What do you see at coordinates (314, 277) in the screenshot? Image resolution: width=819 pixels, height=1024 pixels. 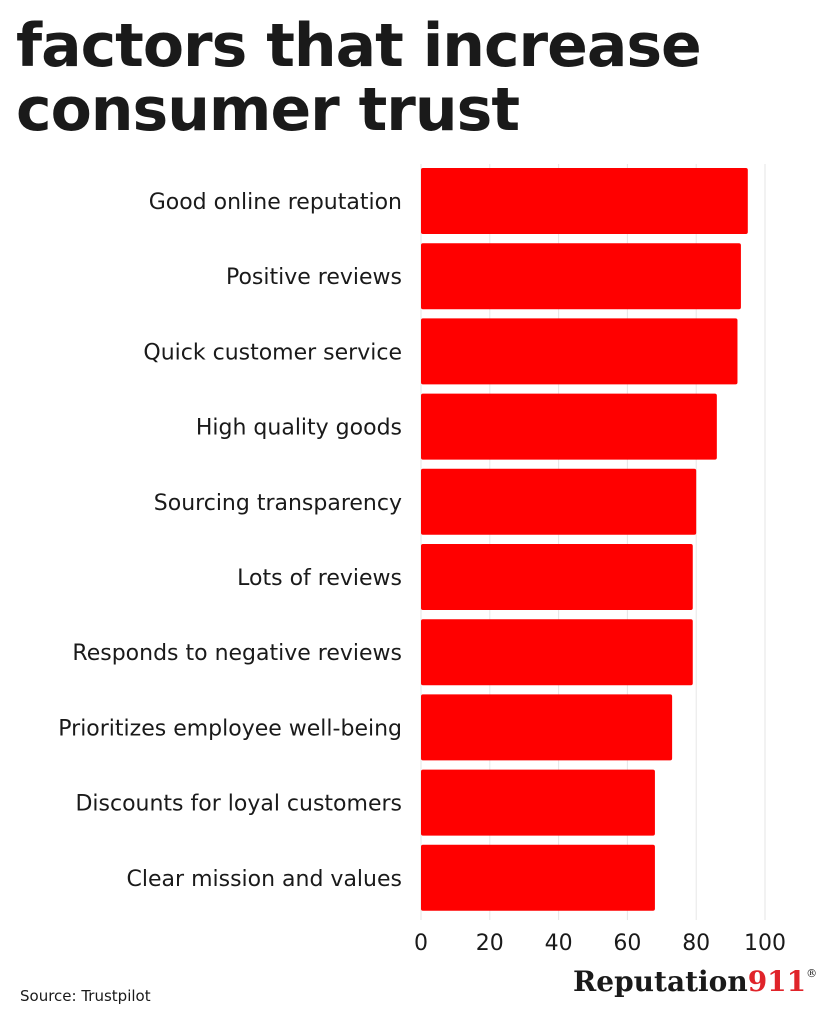 I see `category-label: Positive reviews` at bounding box center [314, 277].